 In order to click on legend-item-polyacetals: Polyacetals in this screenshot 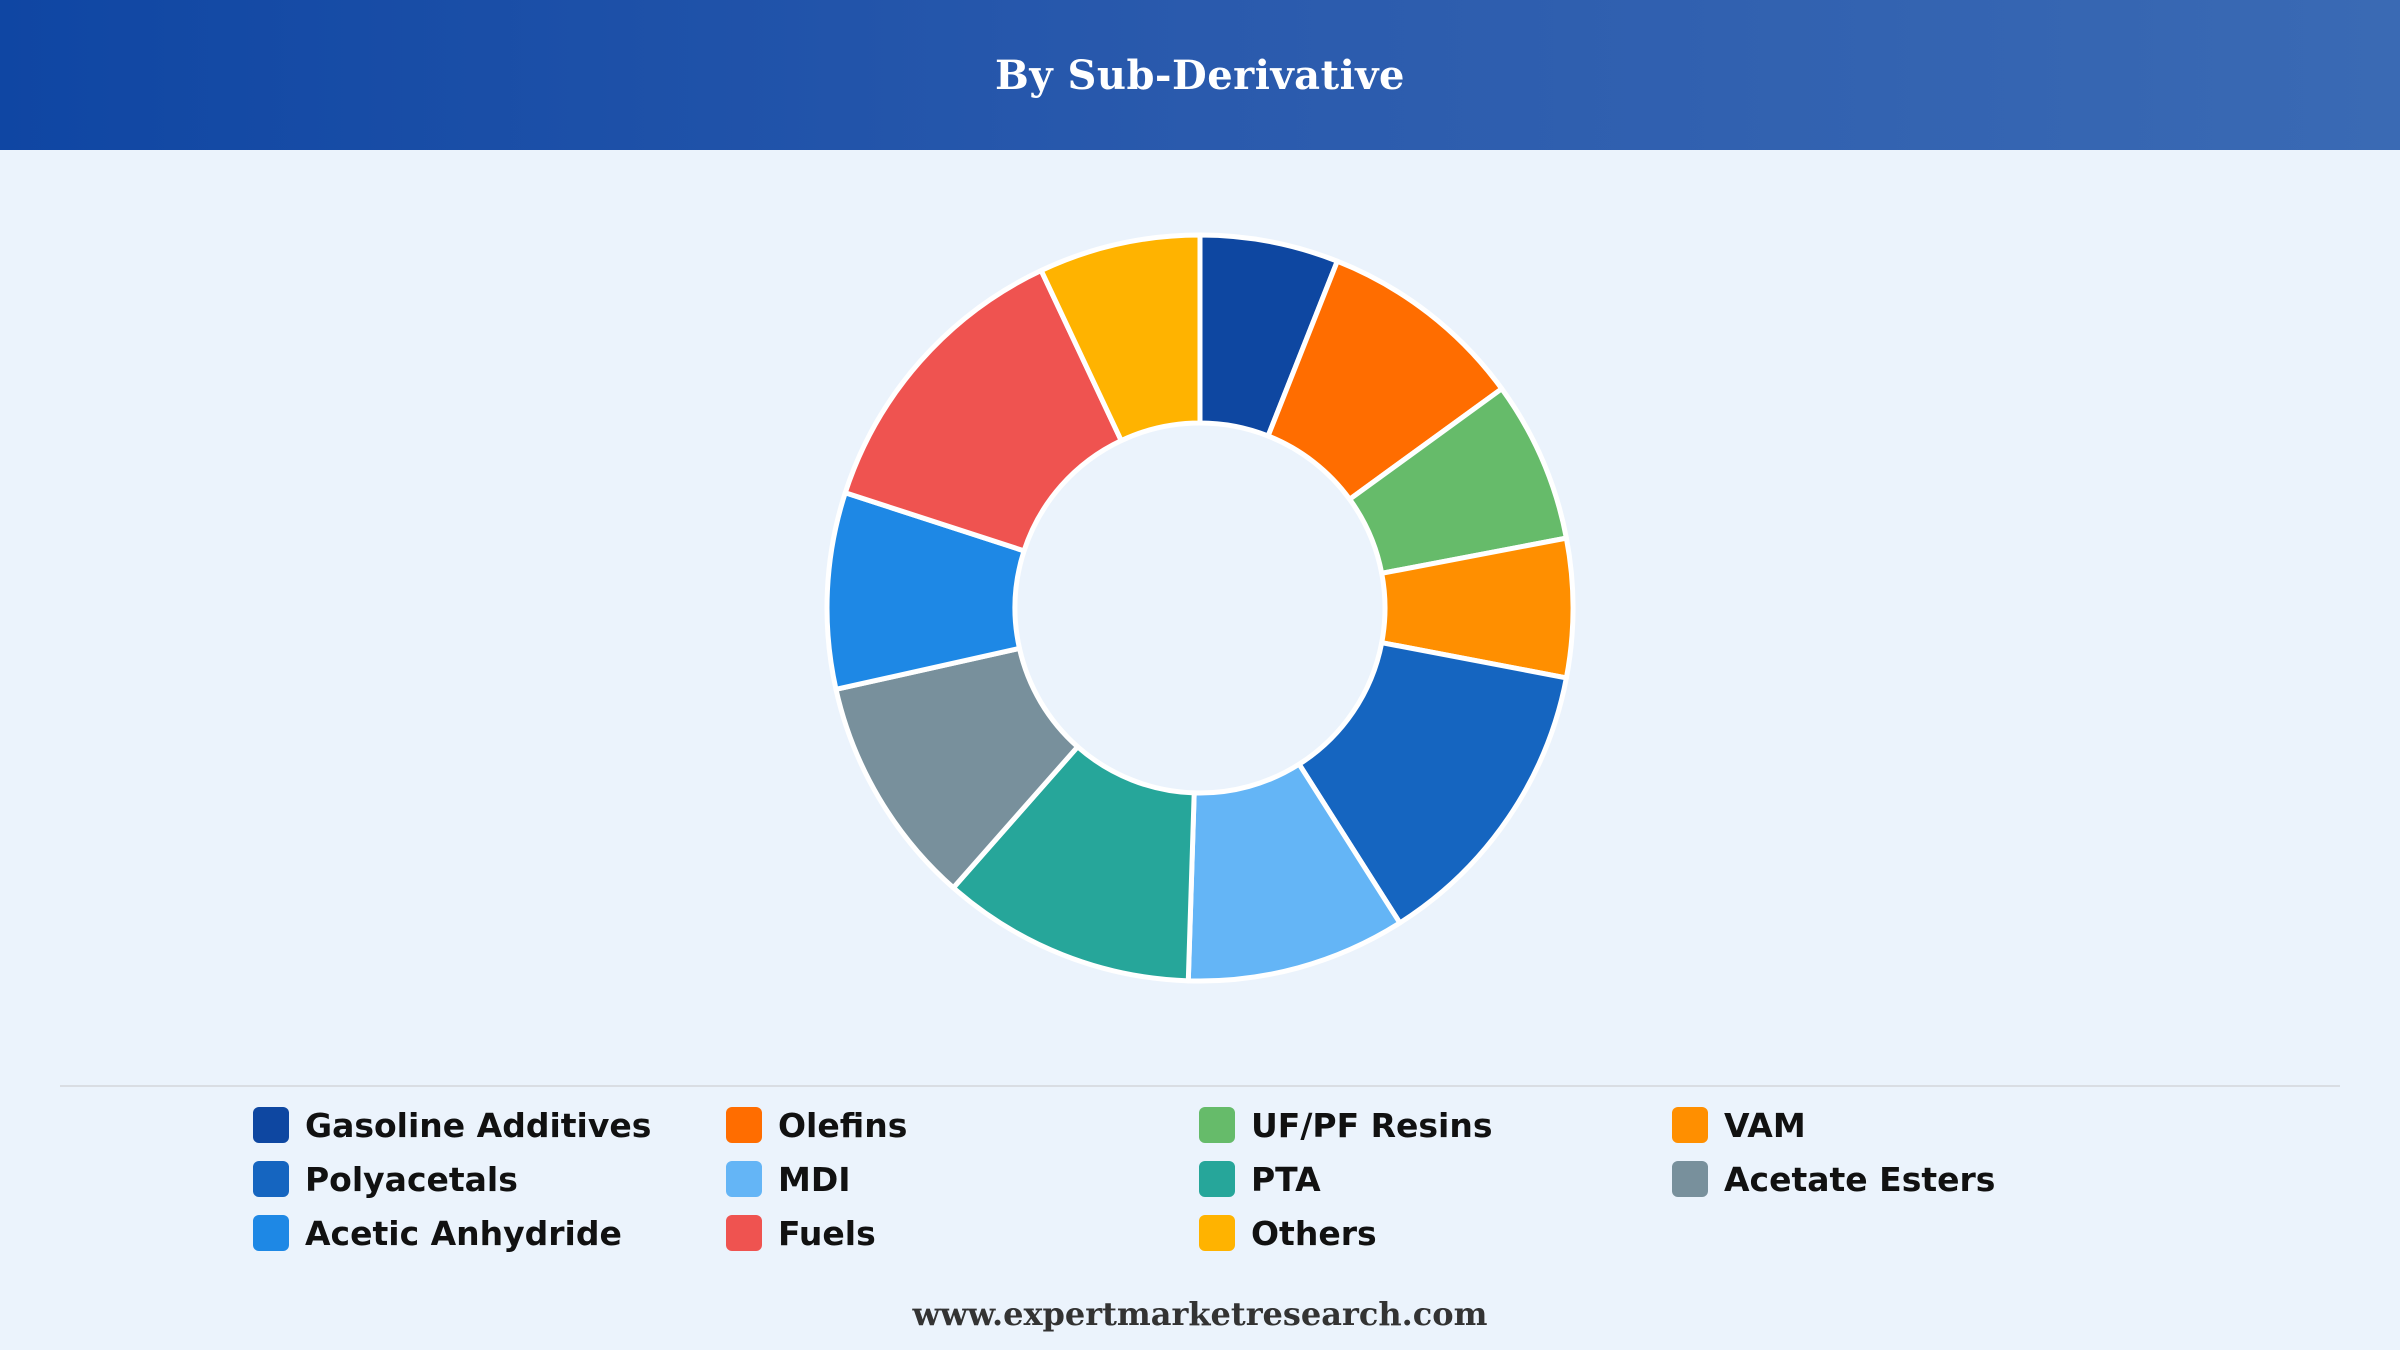, I will do `click(489, 1179)`.